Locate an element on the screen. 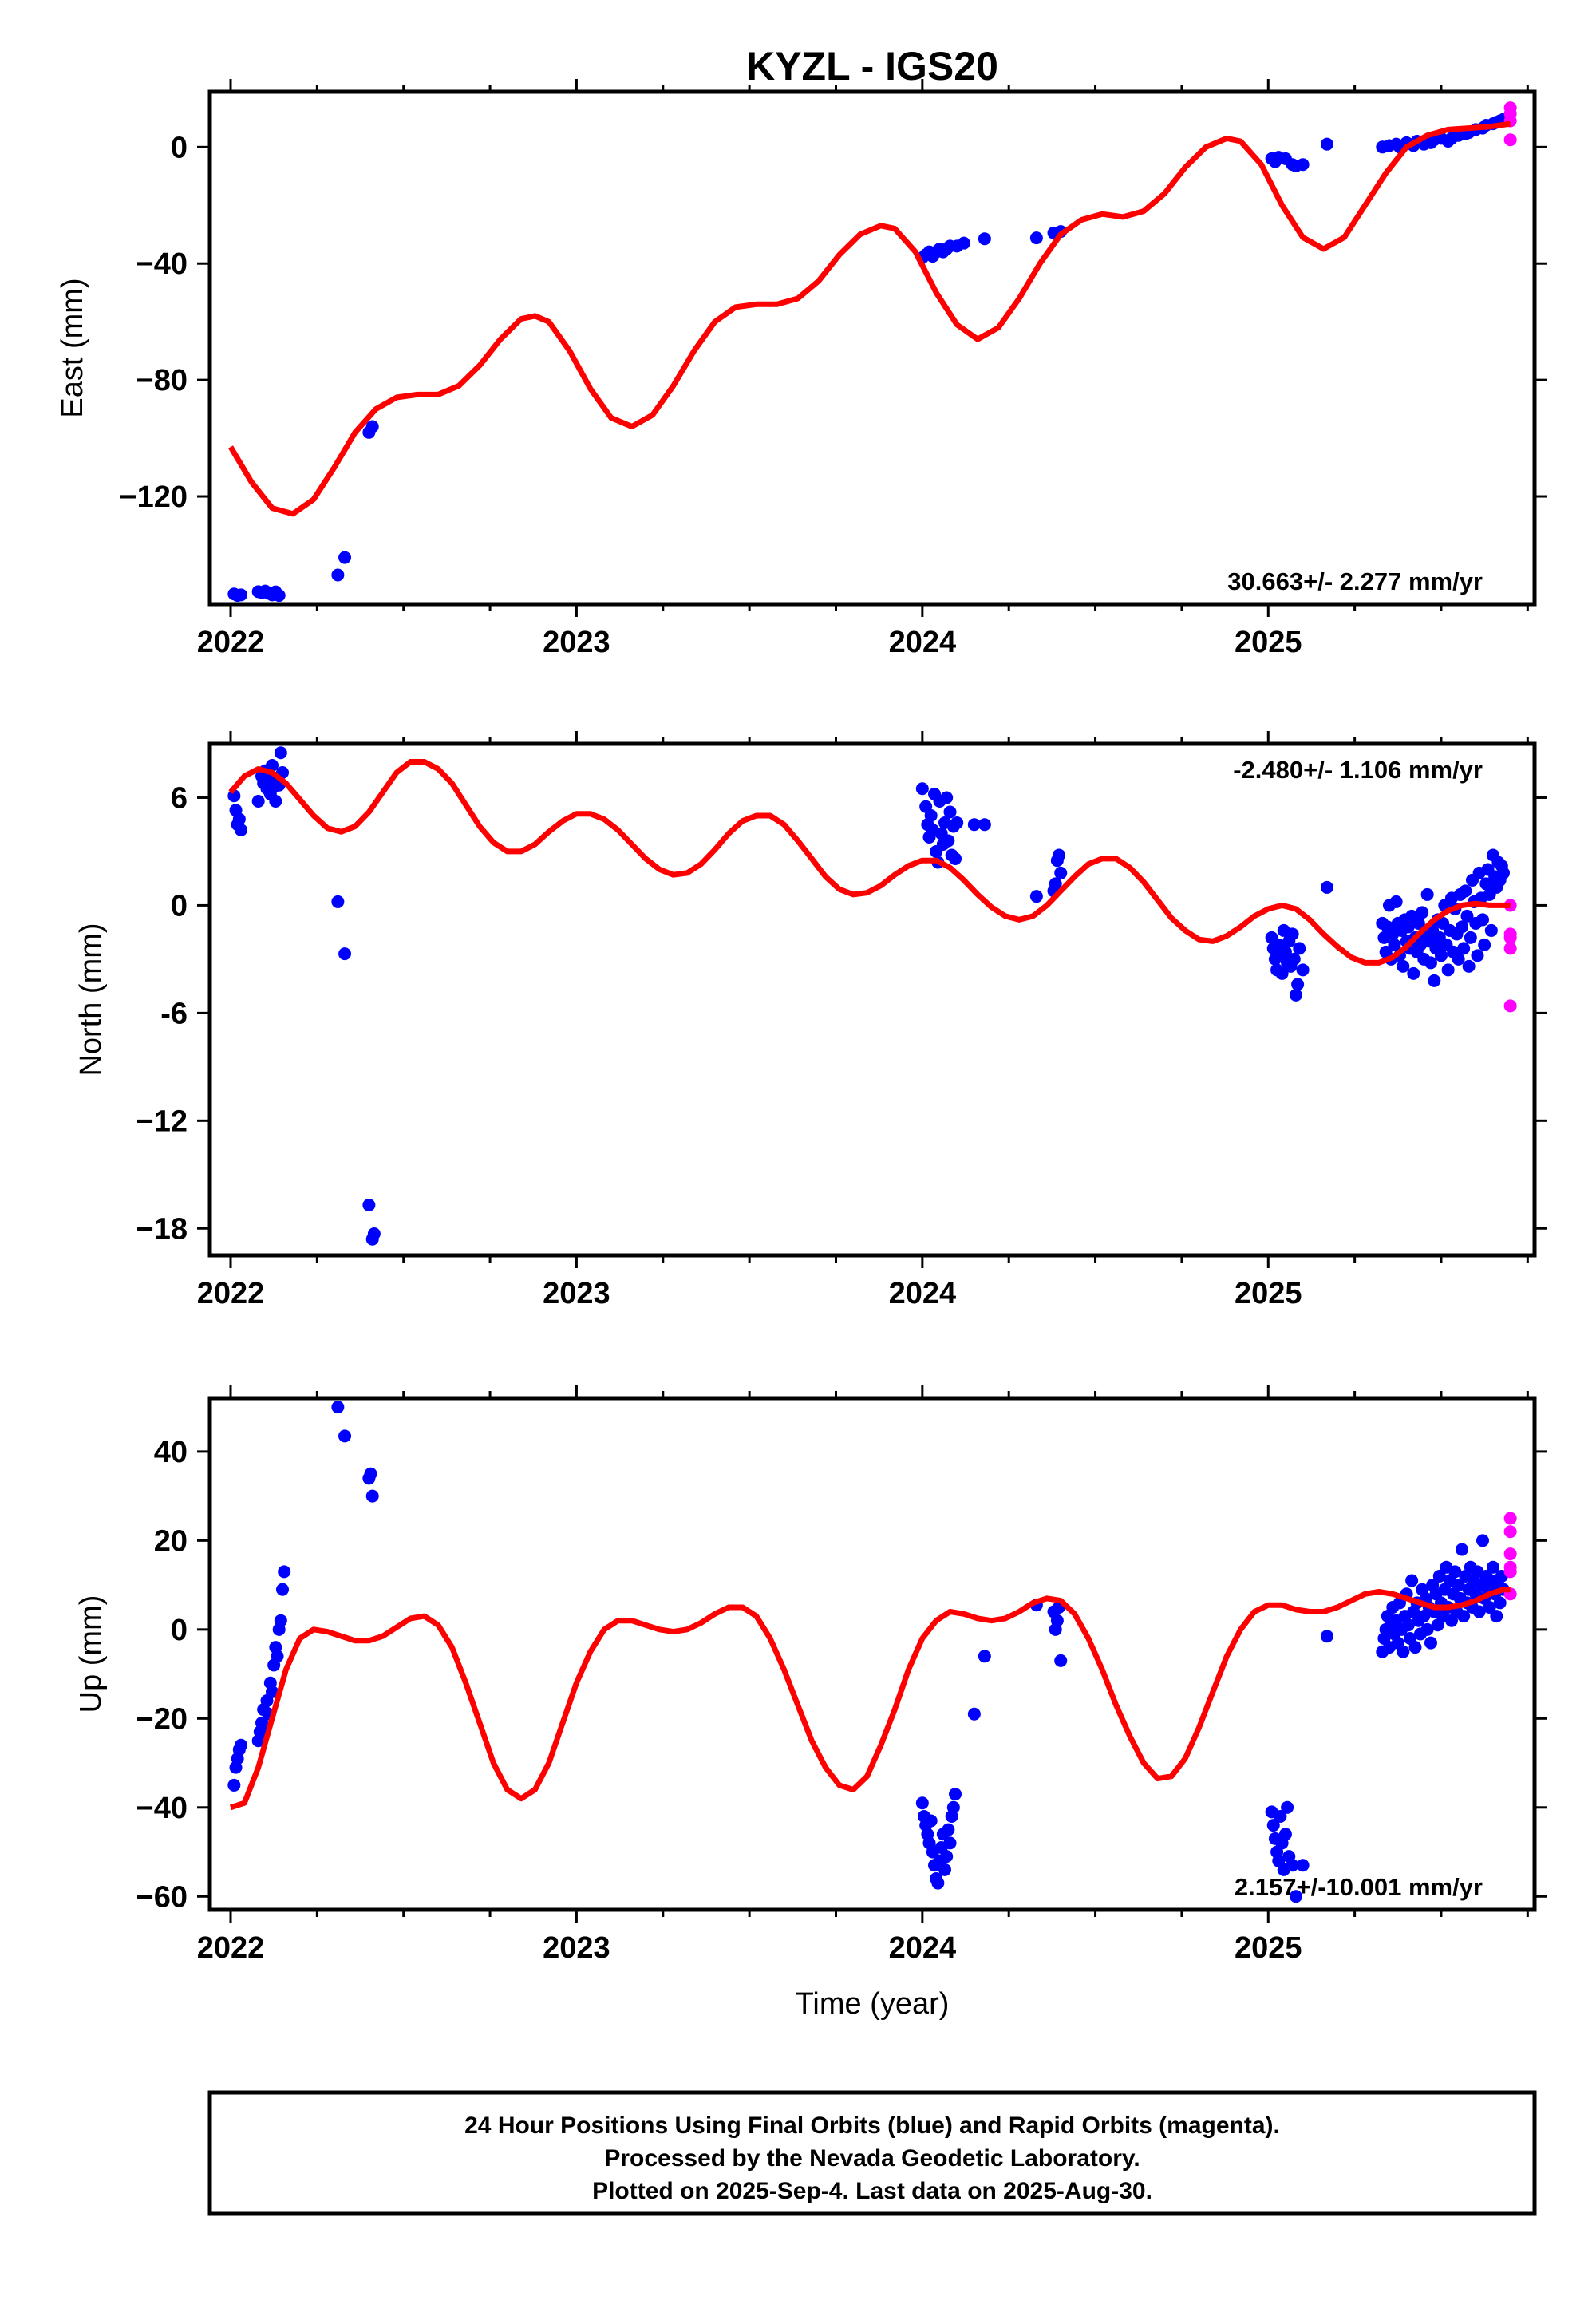 This screenshot has width=1596, height=2316. east-rate-label: 30.663+/- 2.277 mm/yr is located at coordinates (1355, 581).